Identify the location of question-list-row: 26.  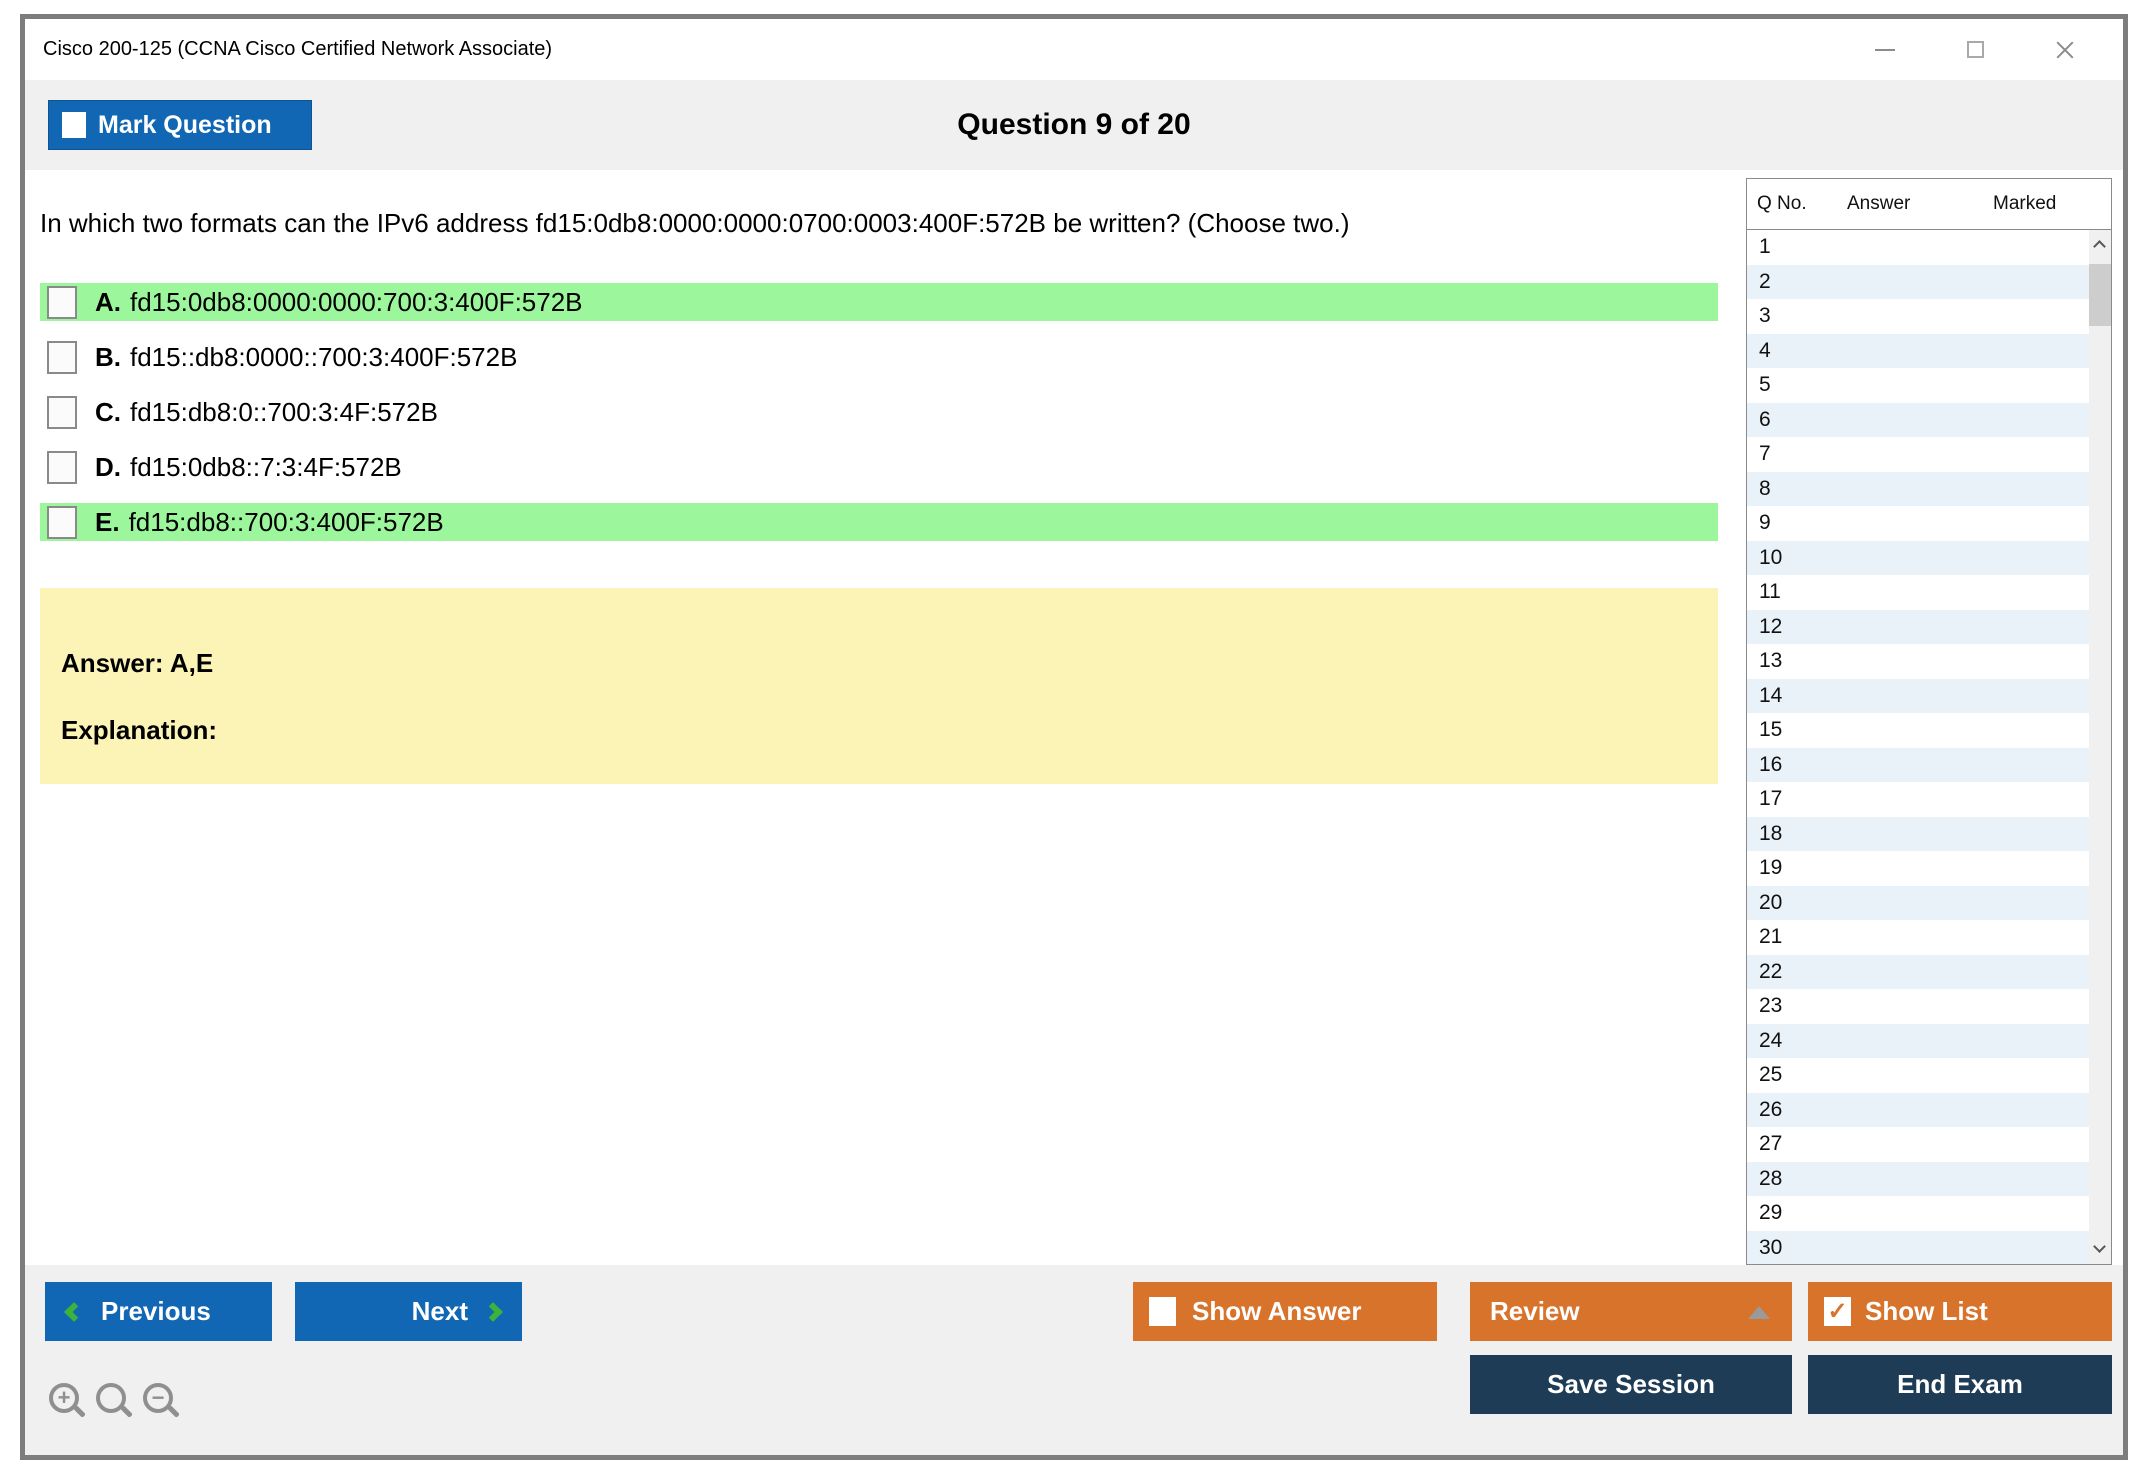
(1929, 1109).